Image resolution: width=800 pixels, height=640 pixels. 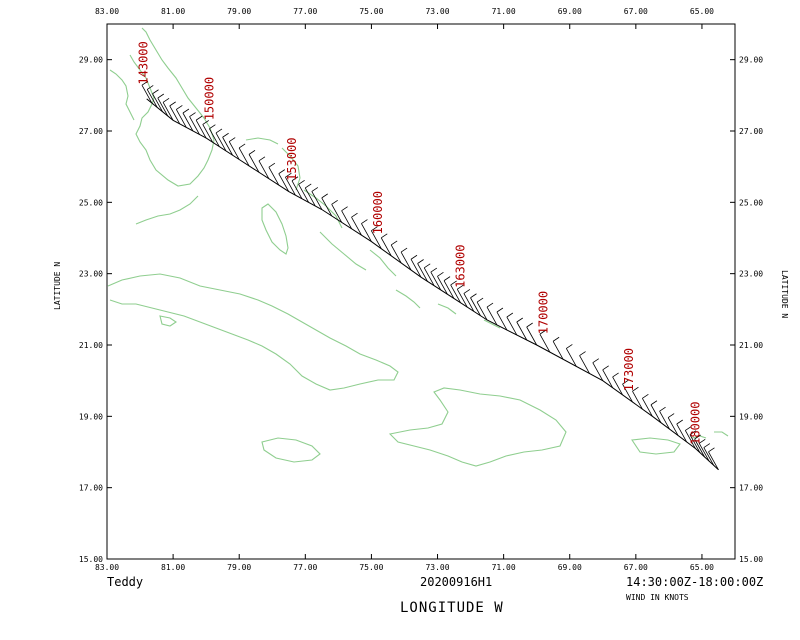 I want to click on x-tick-label-bottom: 79.00, so click(x=239, y=567).